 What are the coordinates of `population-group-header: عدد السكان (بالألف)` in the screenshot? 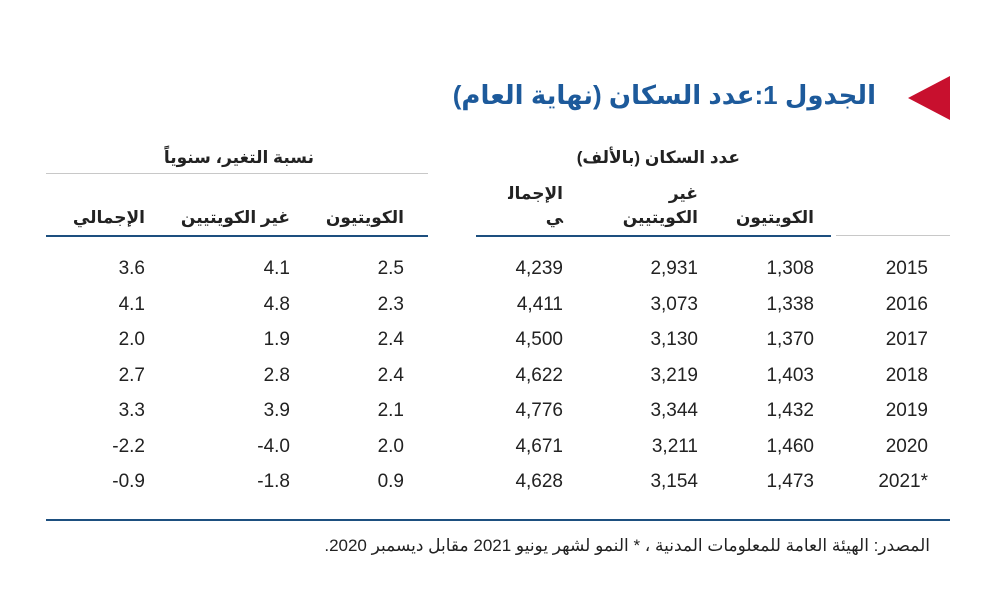 It's located at (658, 157).